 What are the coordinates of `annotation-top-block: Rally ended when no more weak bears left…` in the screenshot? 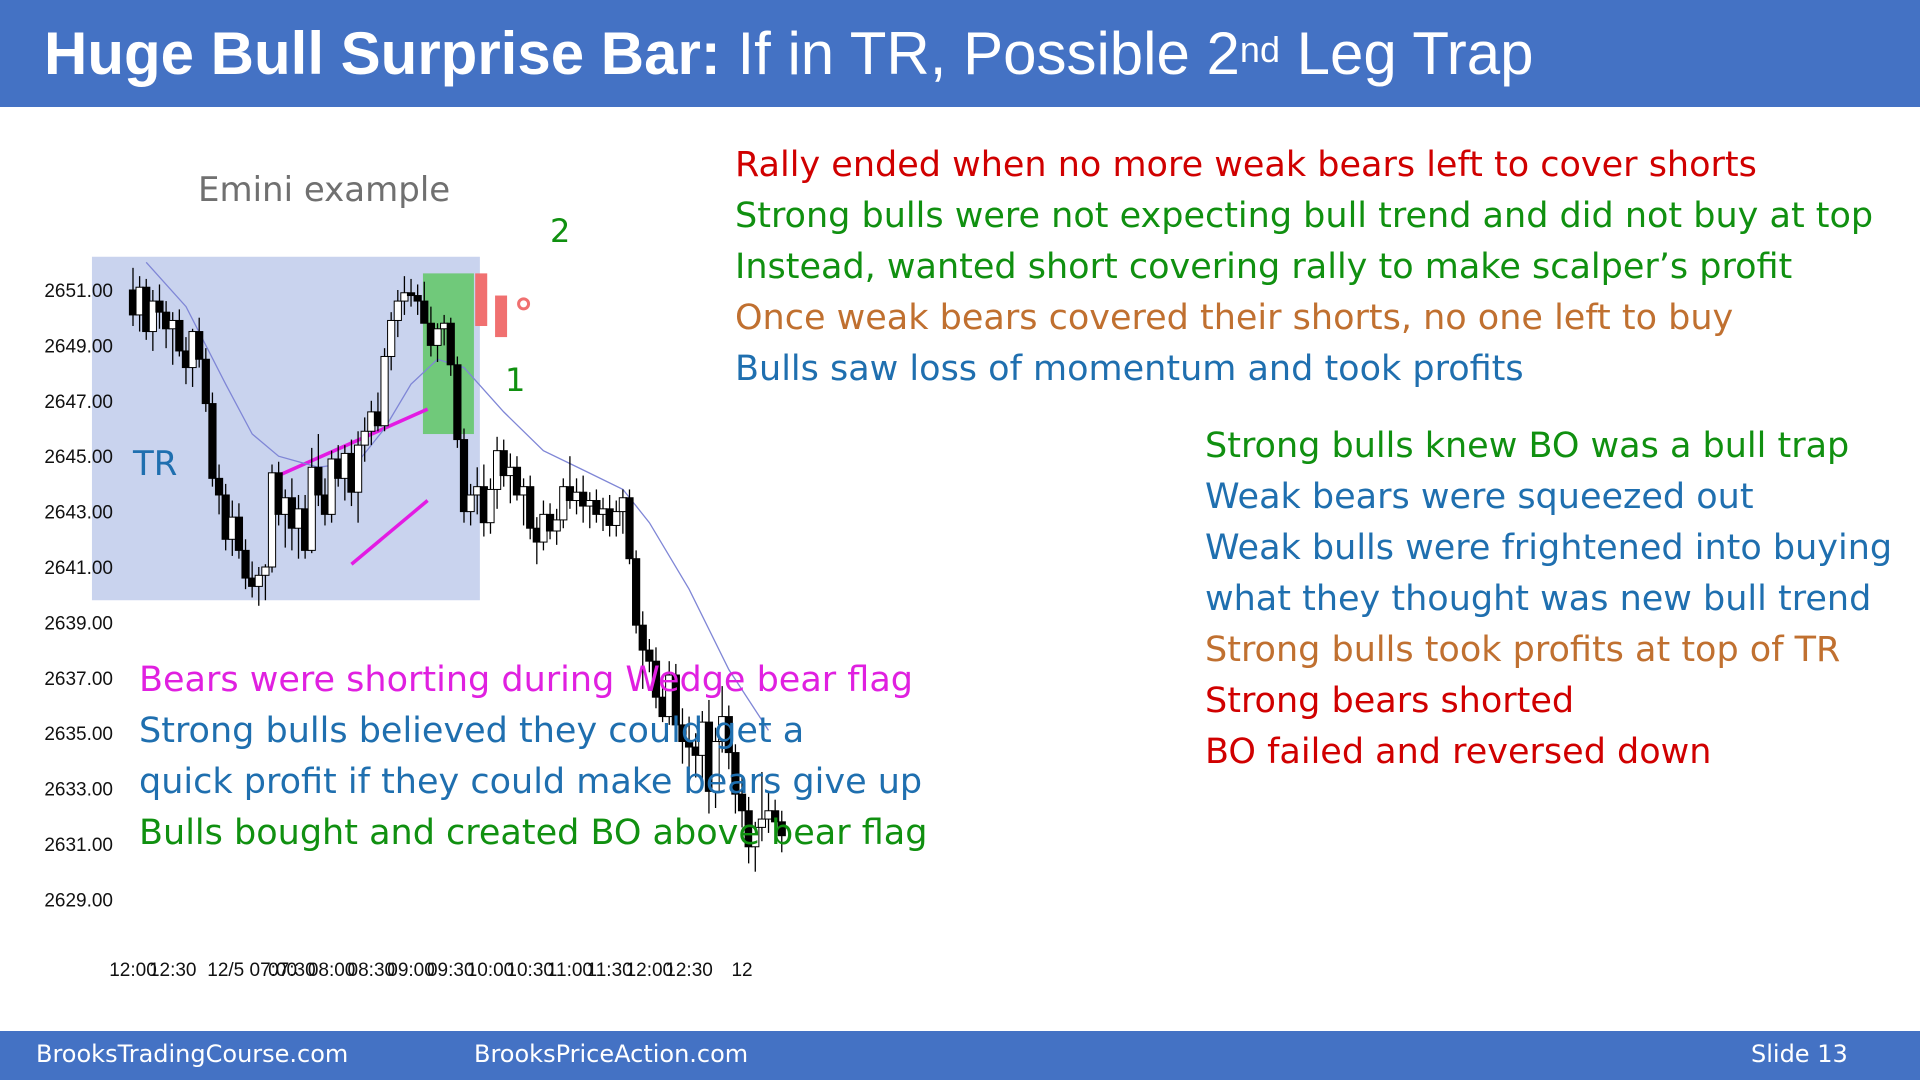 It's located at (1304, 267).